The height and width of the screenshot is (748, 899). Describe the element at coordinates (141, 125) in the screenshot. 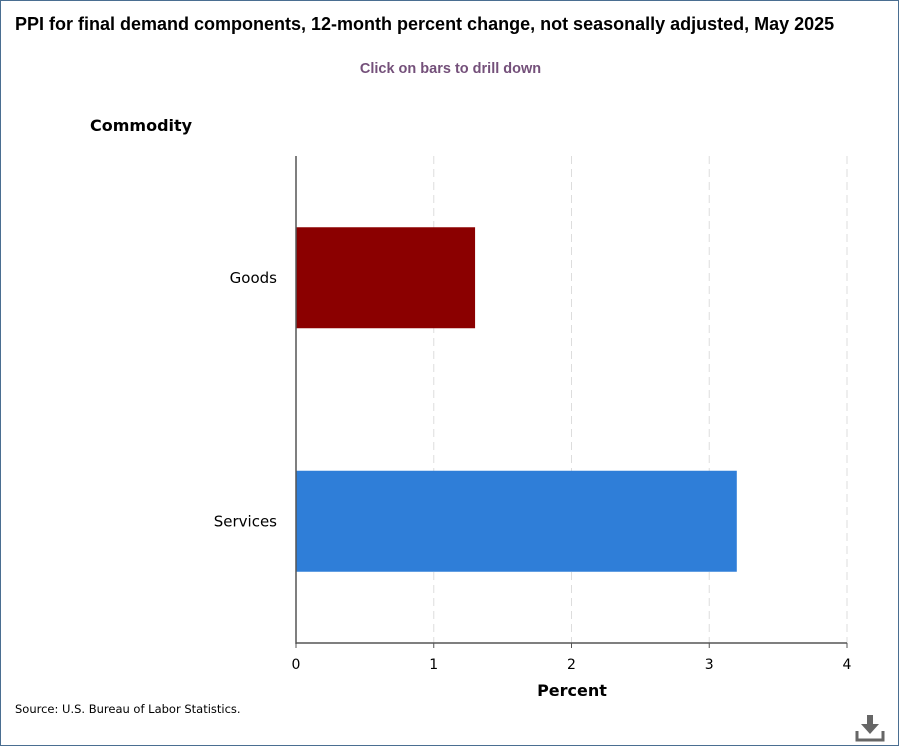

I see `y-axis-title: Commodity` at that location.